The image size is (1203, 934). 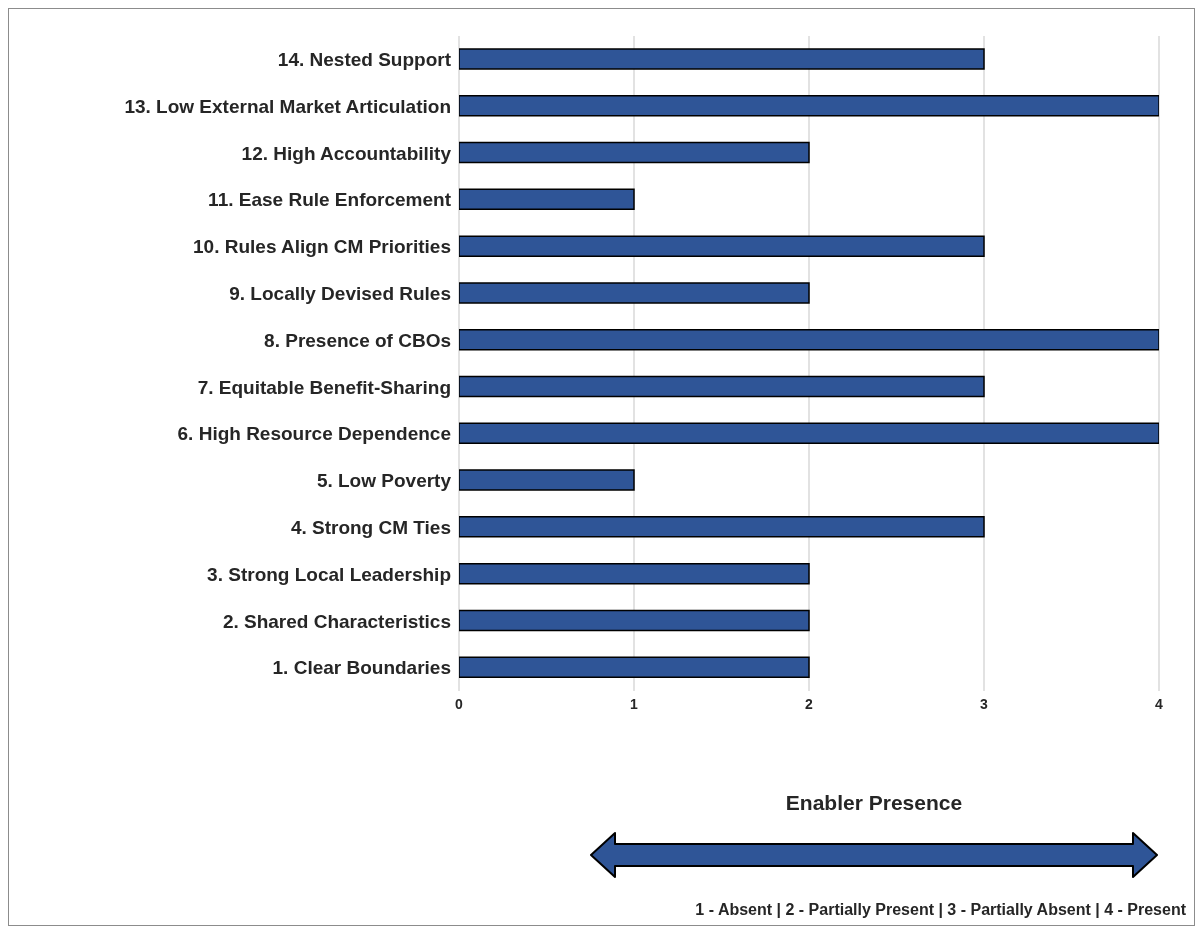 I want to click on x-axis-title: Enabler Presence, so click(x=874, y=803).